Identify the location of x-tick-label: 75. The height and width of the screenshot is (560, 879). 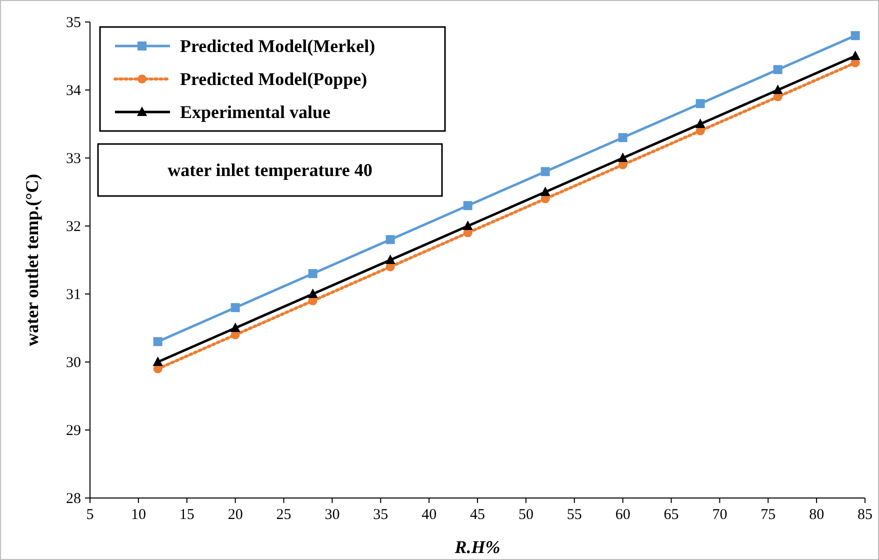
(768, 515).